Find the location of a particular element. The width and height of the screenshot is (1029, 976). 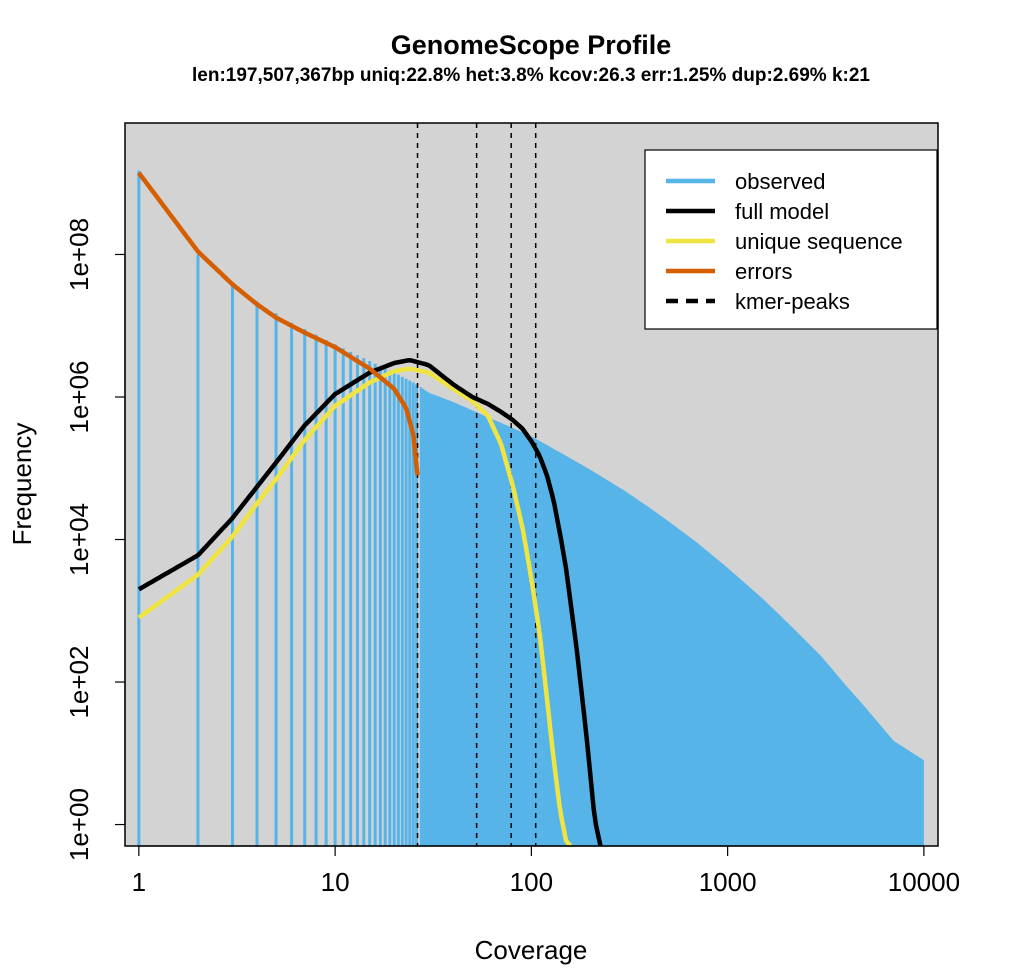

errors-line is located at coordinates (278, 323).